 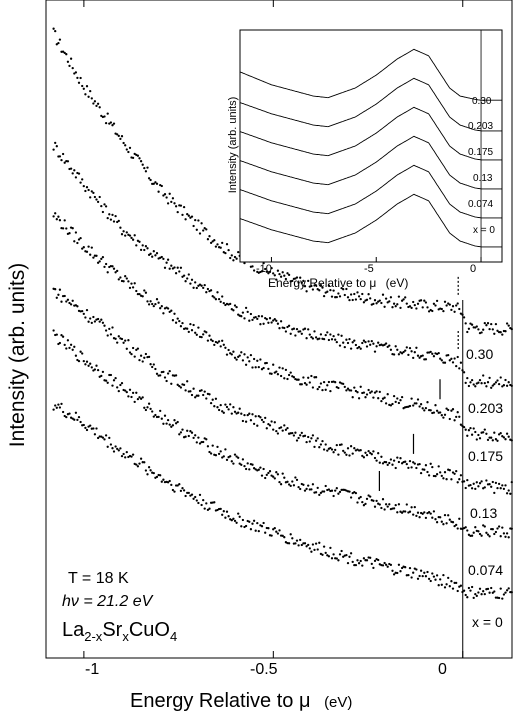 What do you see at coordinates (98, 578) in the screenshot?
I see `temperature-annotation: T = 18 K` at bounding box center [98, 578].